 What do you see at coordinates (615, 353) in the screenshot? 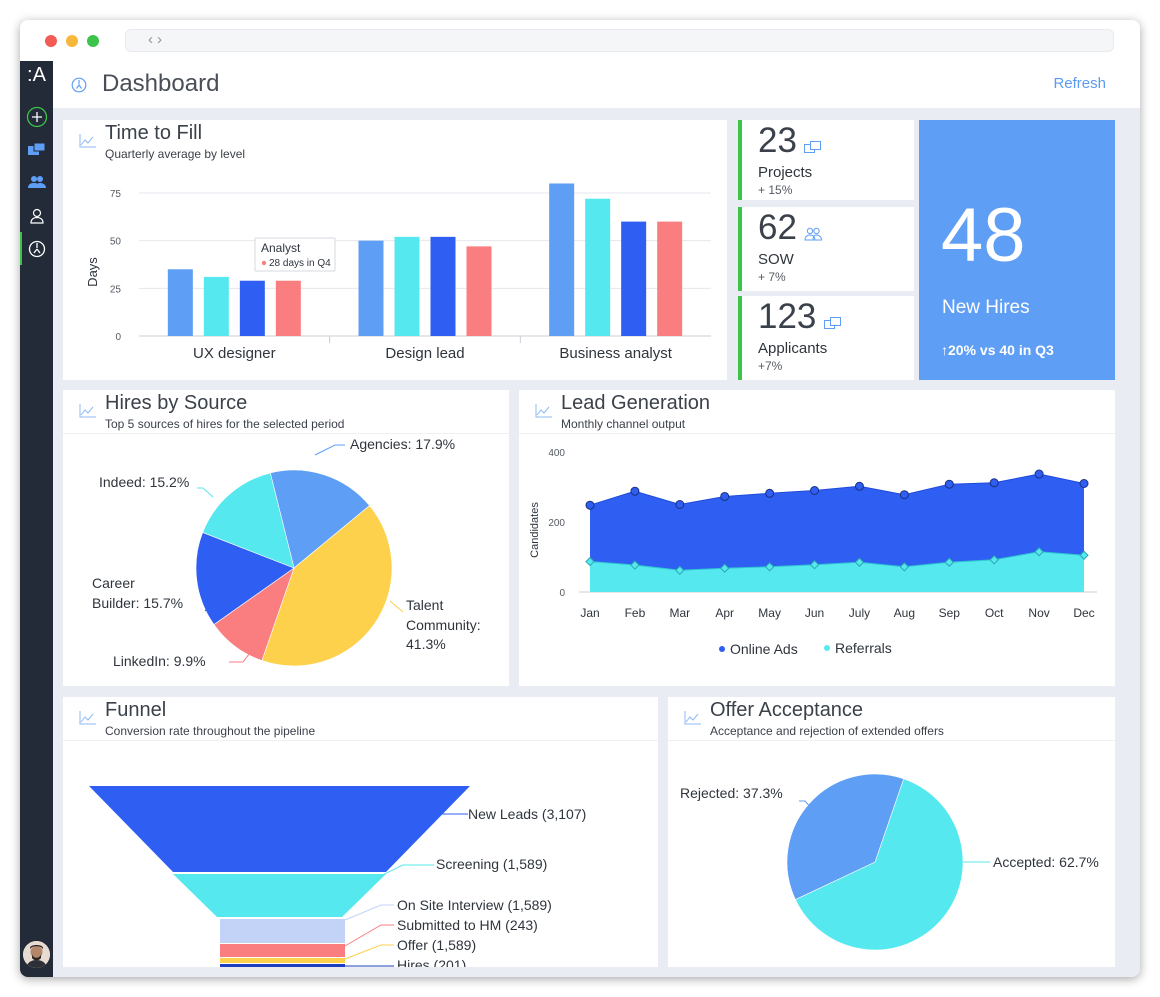
I see `x-tick-label: Business analyst` at bounding box center [615, 353].